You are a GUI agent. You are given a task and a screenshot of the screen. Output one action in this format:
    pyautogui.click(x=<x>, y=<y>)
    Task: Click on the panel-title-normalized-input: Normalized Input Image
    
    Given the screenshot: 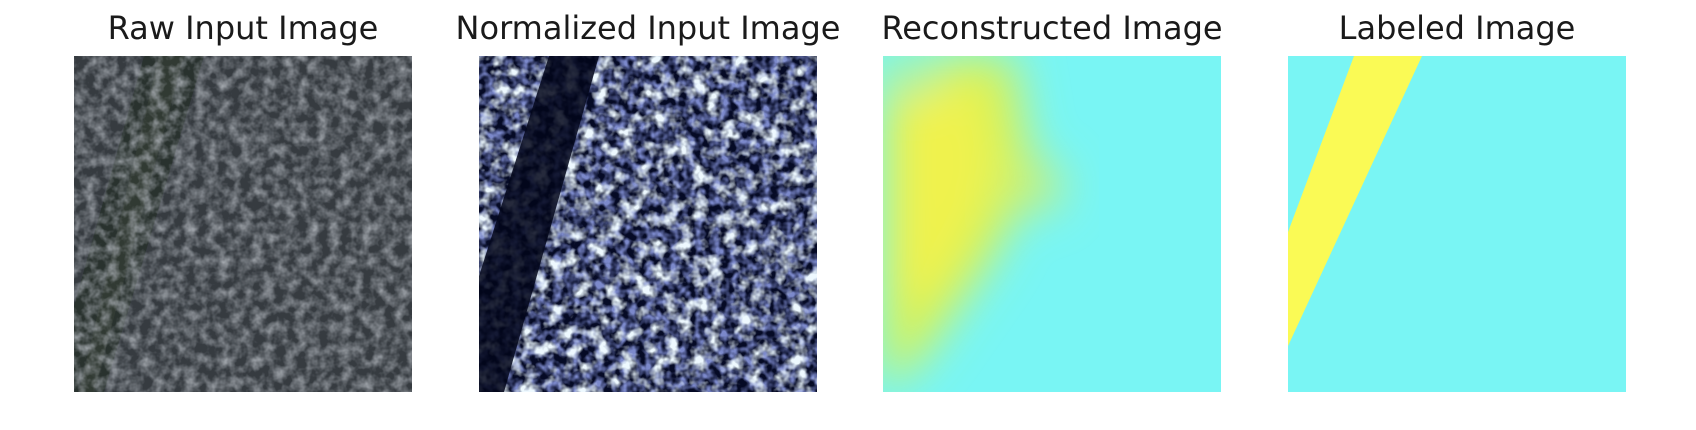 What is the action you would take?
    pyautogui.click(x=648, y=28)
    